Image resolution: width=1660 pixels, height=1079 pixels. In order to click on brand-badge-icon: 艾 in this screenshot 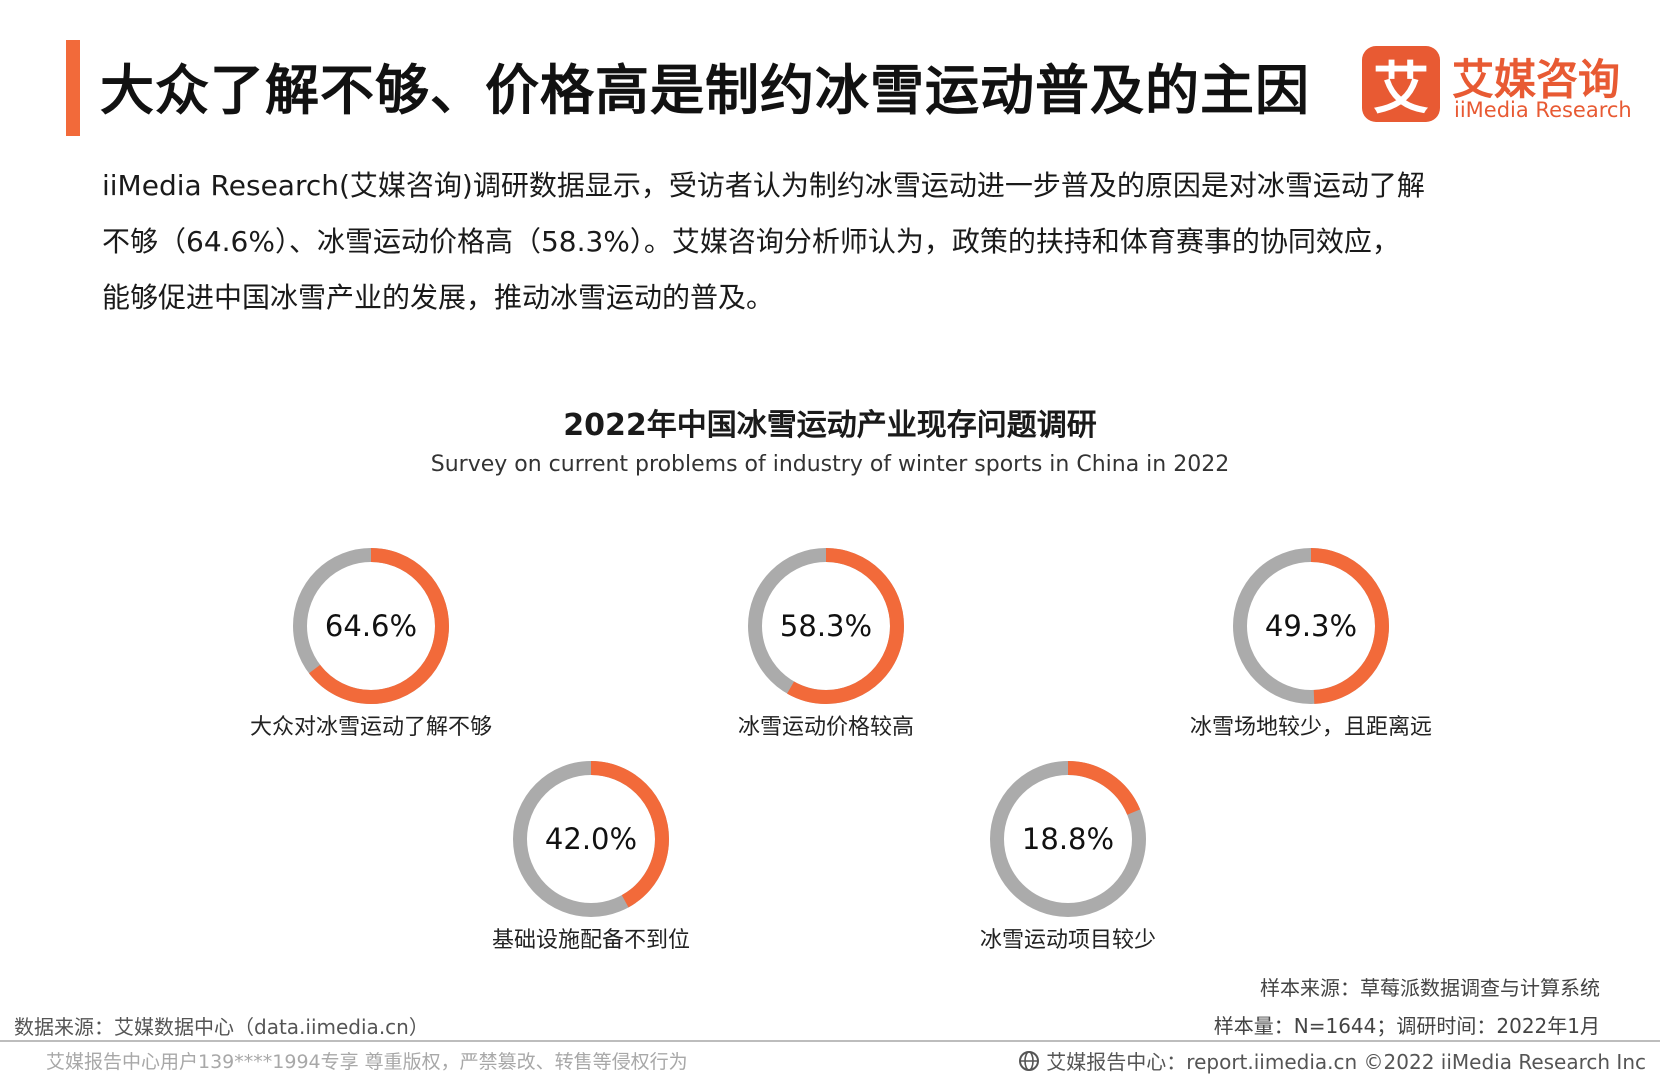, I will do `click(1401, 84)`.